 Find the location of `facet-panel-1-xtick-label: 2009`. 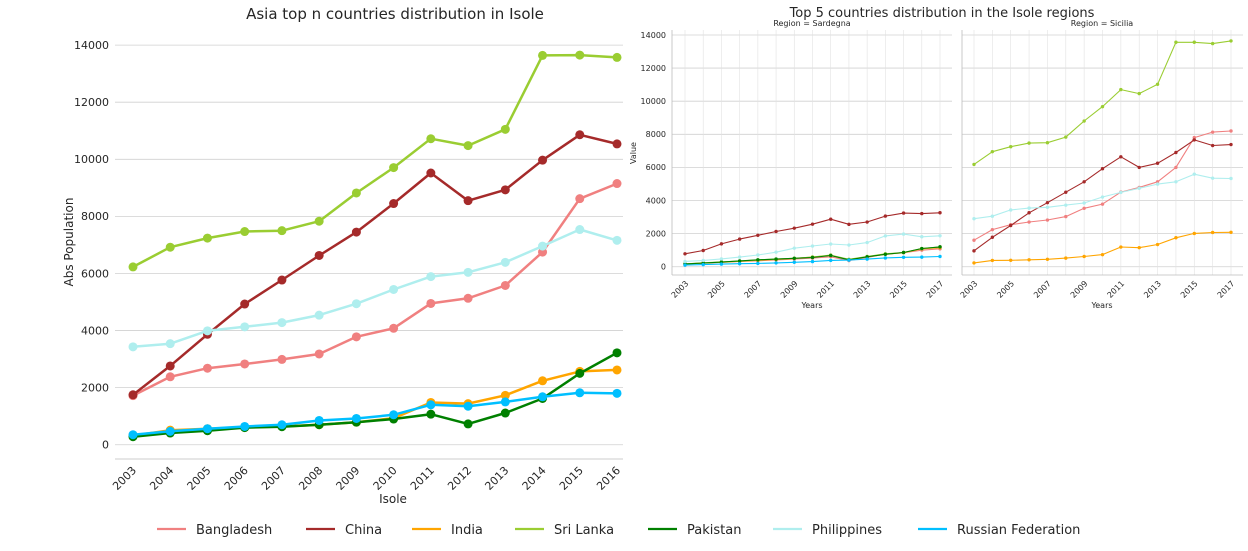

facet-panel-1-xtick-label: 2009 is located at coordinates (789, 289).